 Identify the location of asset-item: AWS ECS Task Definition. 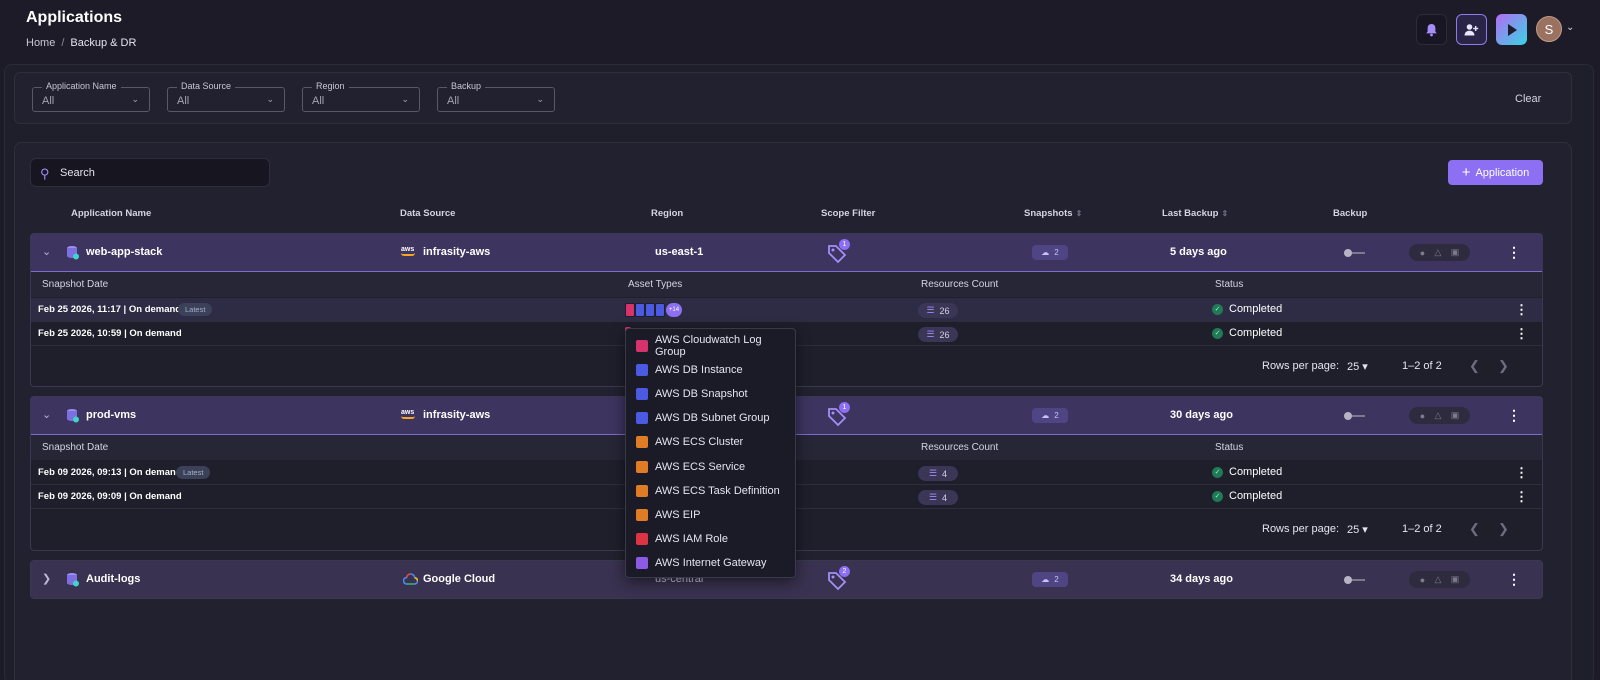
(708, 491).